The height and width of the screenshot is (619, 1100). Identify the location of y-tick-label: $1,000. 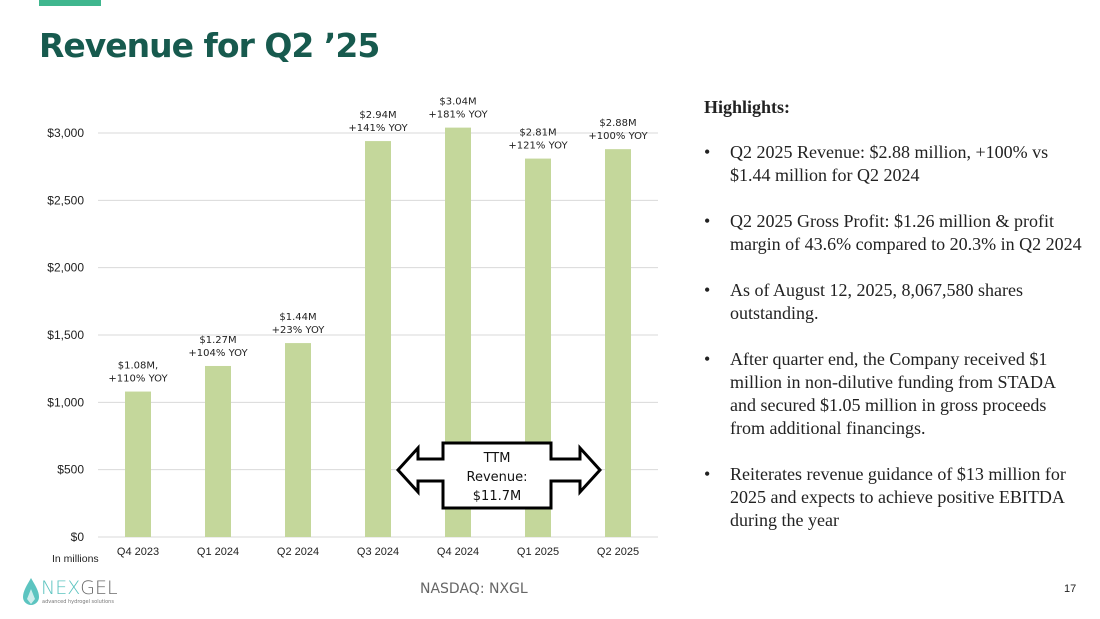
(65, 402).